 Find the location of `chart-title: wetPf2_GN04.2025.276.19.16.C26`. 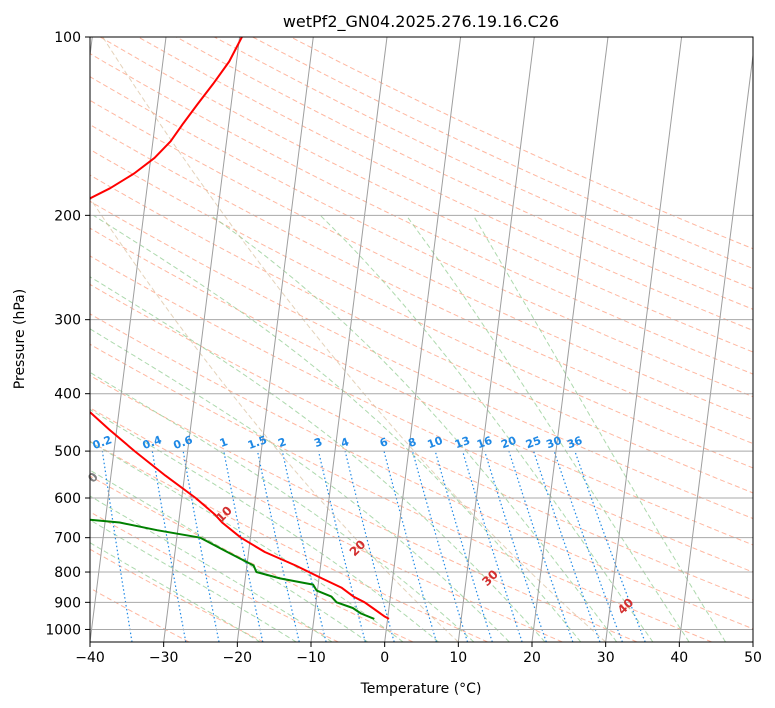

chart-title: wetPf2_GN04.2025.276.19.16.C26 is located at coordinates (421, 22).